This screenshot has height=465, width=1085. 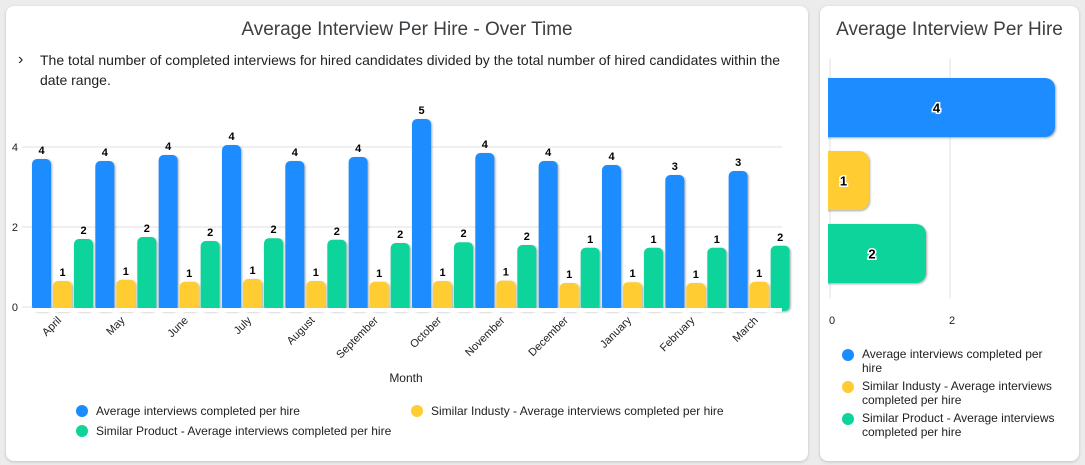 I want to click on summary-bar-chart: 0 2 4 1 2, so click(x=937, y=192).